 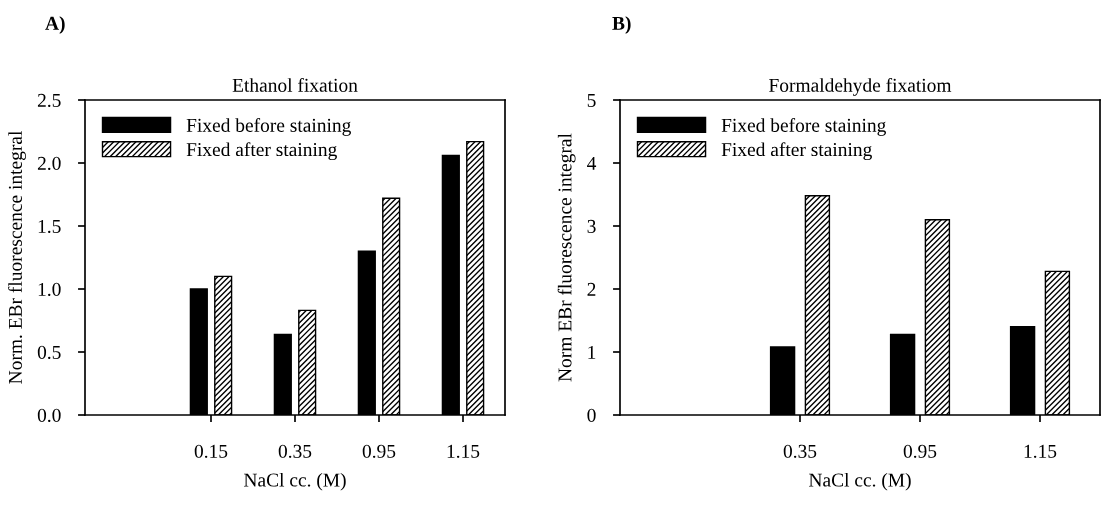 What do you see at coordinates (49, 289) in the screenshot?
I see `y-tick-label: 1.0` at bounding box center [49, 289].